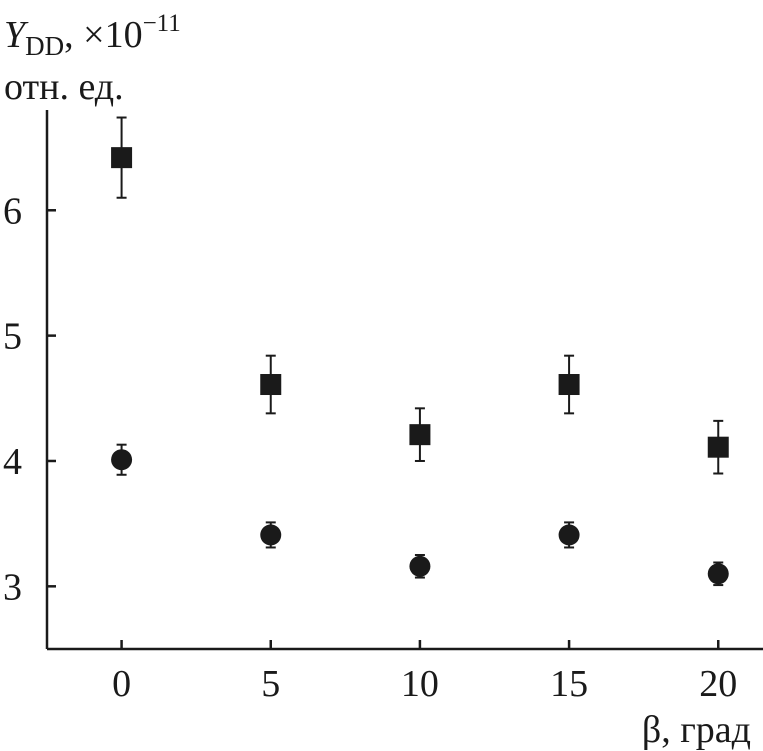  Describe the element at coordinates (569, 684) in the screenshot. I see `x-tick-label-15: 15` at that location.